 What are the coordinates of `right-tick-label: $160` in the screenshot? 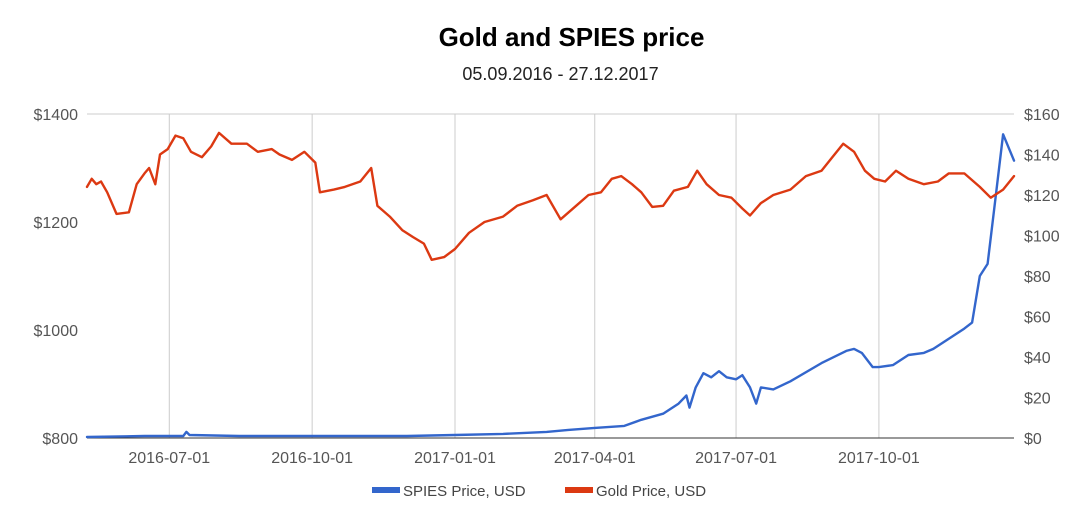 It's located at (1042, 115).